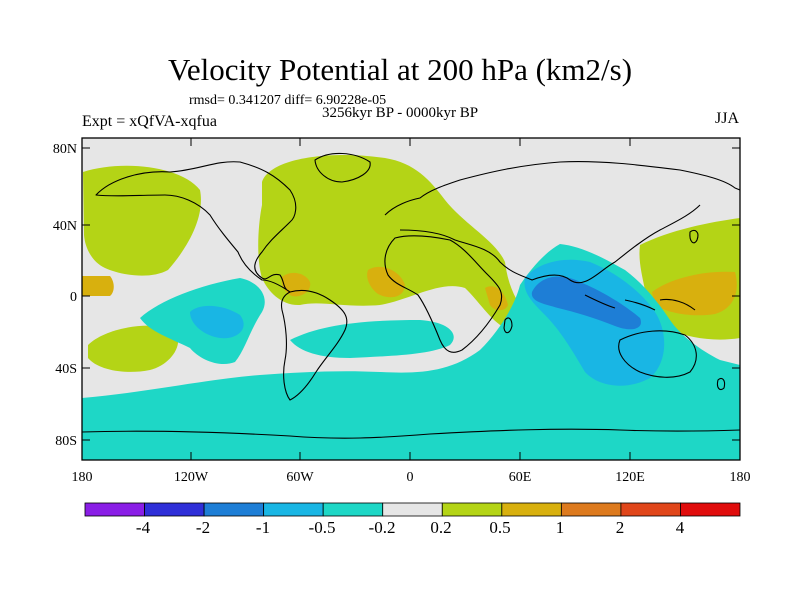 The image size is (800, 600). I want to click on coastline-africa, so click(443, 294).